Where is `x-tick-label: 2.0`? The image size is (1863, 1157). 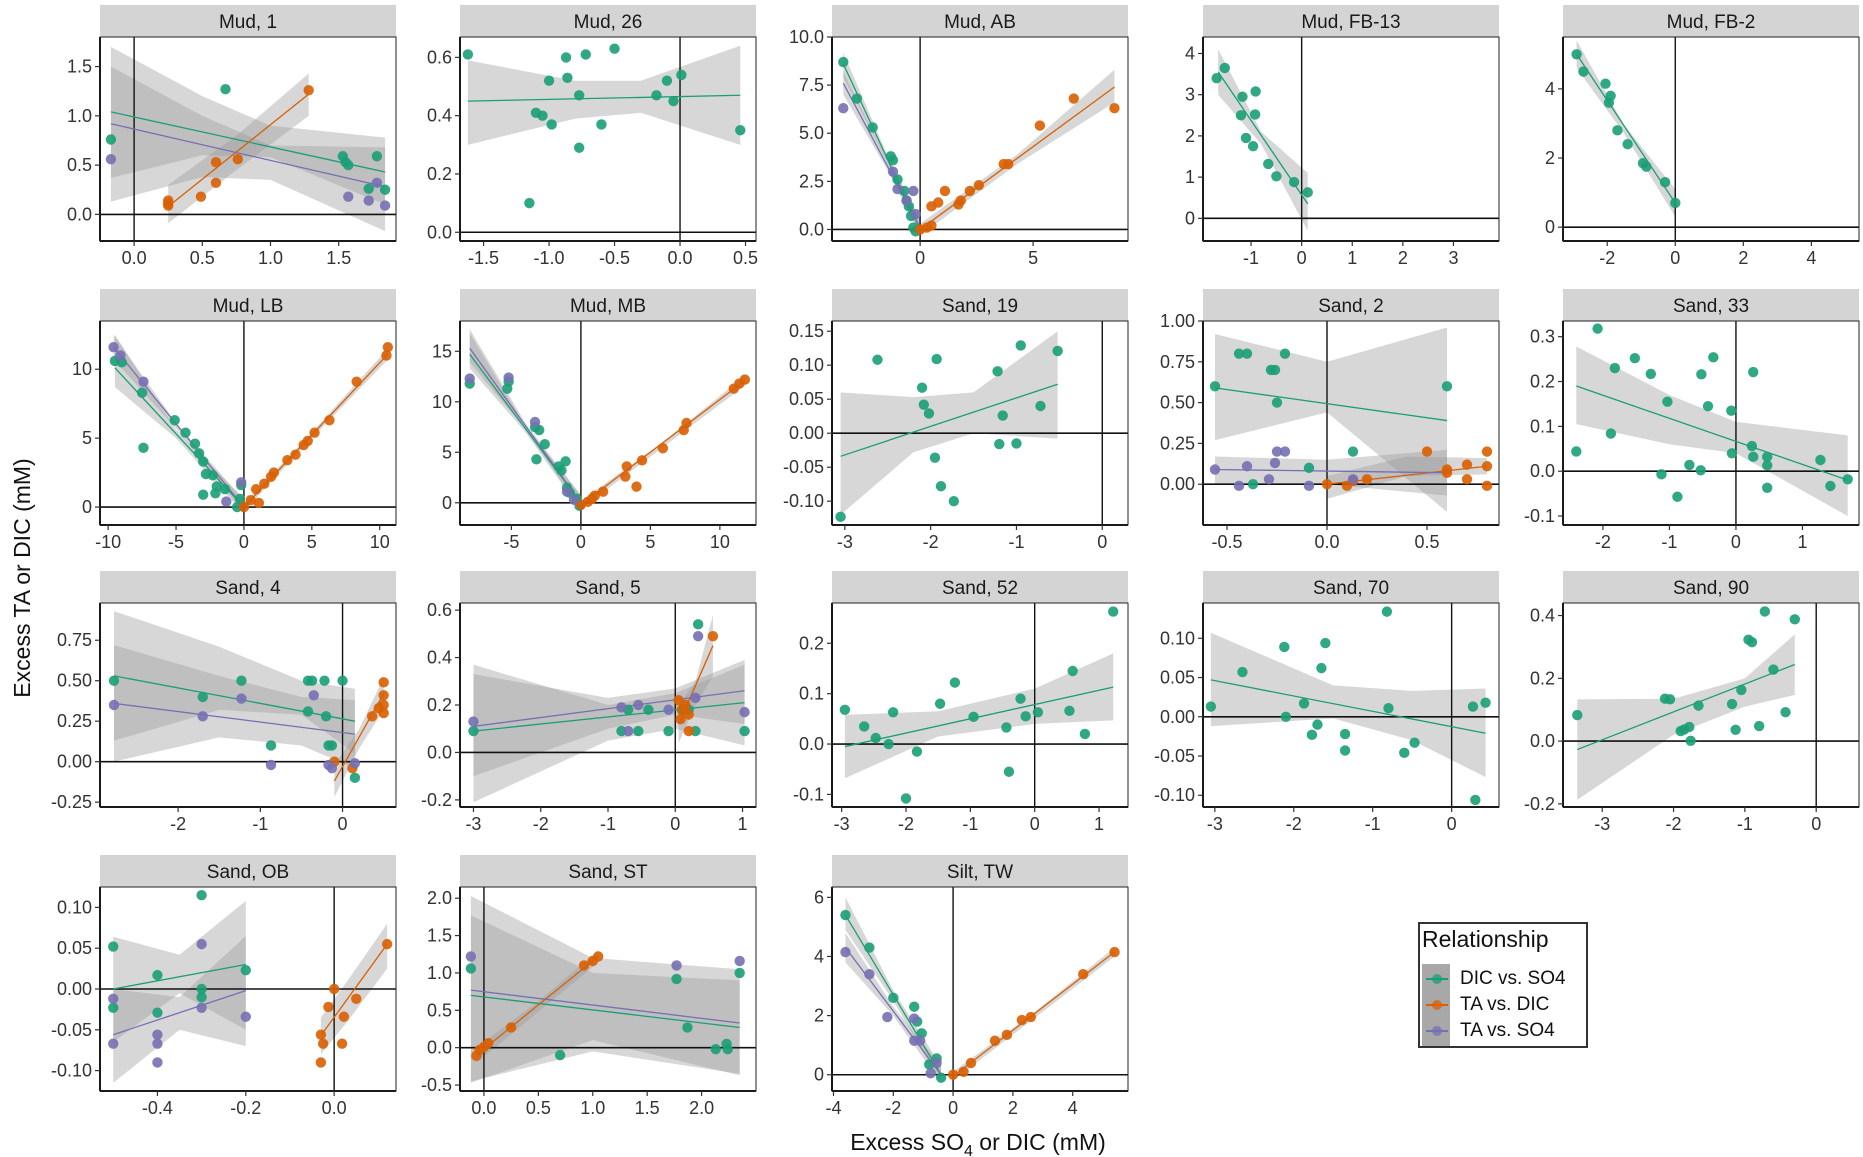
x-tick-label: 2.0 is located at coordinates (701, 1108).